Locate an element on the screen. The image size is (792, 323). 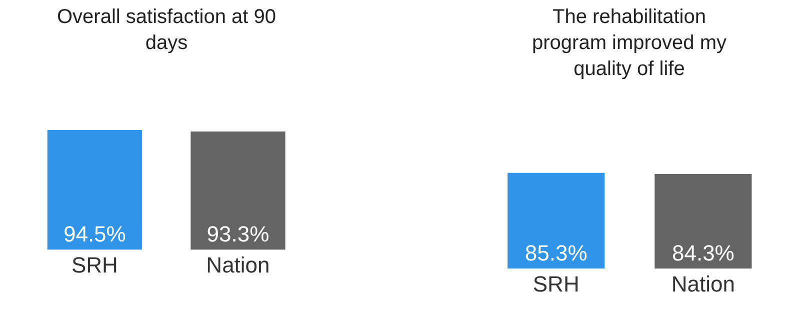
data-label: 85.3% is located at coordinates (556, 253).